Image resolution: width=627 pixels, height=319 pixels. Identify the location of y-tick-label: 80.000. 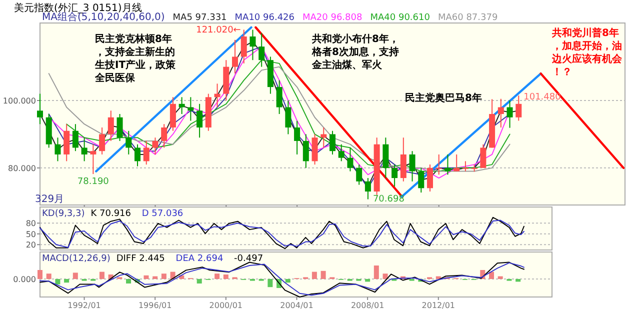
(22, 168).